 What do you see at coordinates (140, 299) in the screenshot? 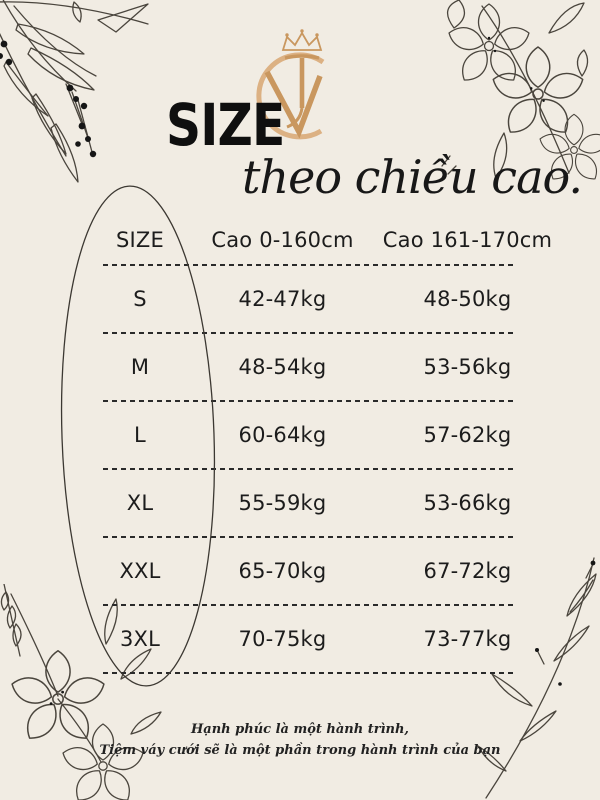
I see `size-label: S` at bounding box center [140, 299].